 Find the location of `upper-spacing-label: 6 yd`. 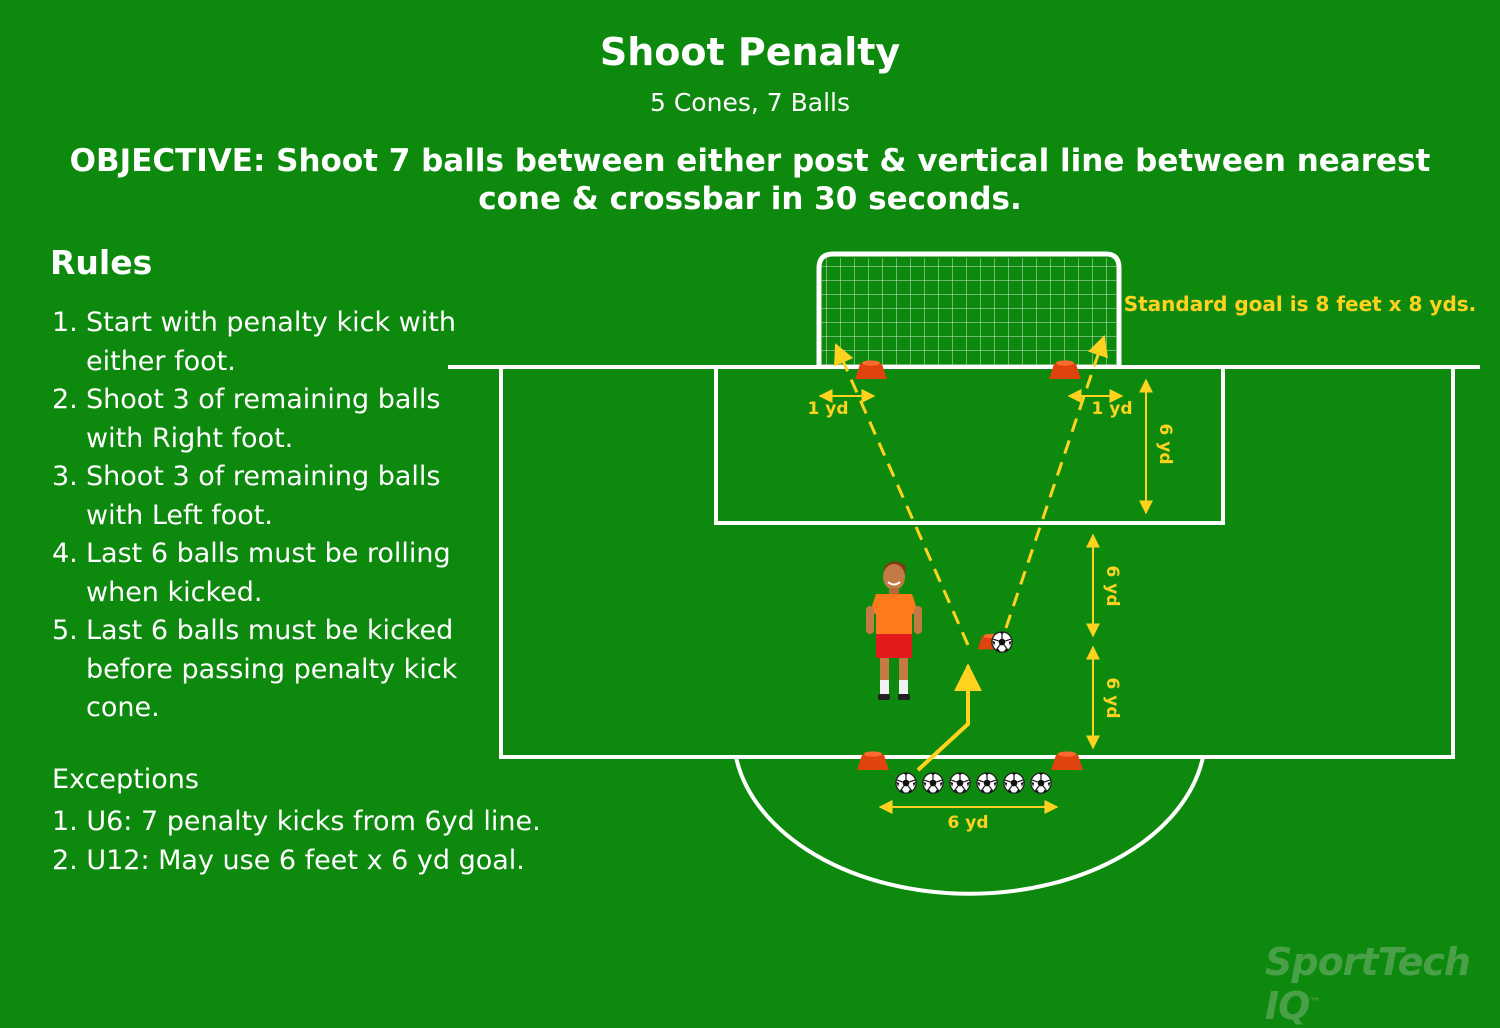

upper-spacing-label: 6 yd is located at coordinates (1112, 586).